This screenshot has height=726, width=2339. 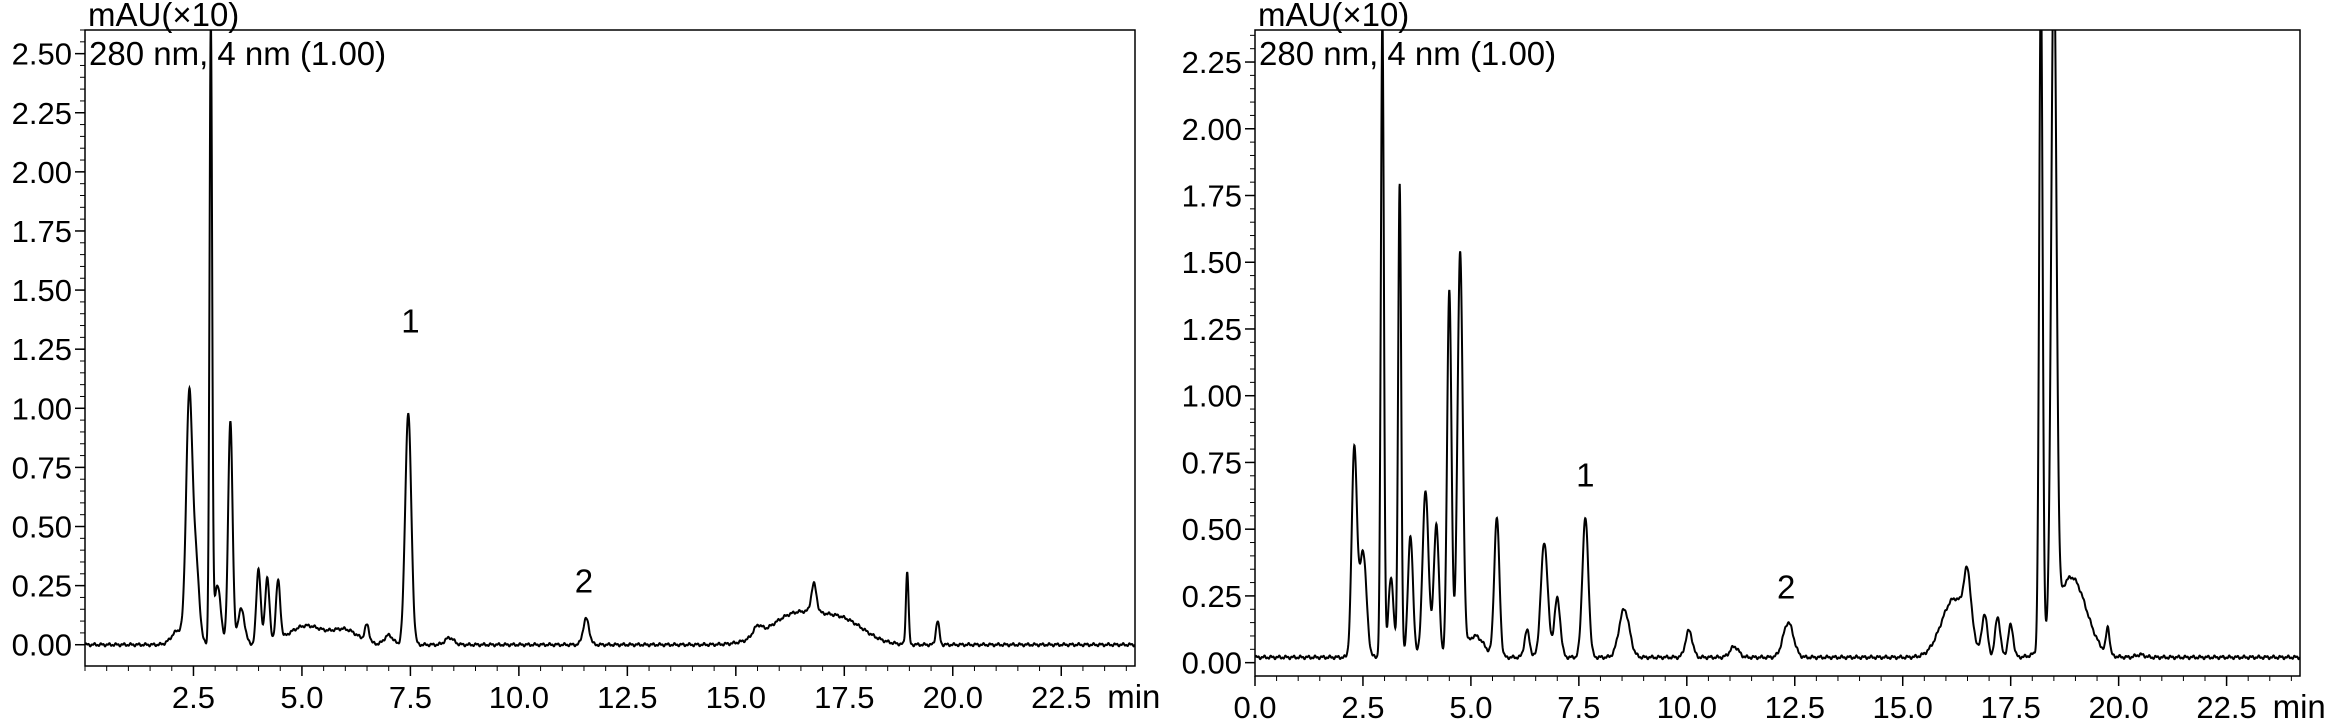 What do you see at coordinates (1254, 707) in the screenshot?
I see `x-tick-label: 0.0` at bounding box center [1254, 707].